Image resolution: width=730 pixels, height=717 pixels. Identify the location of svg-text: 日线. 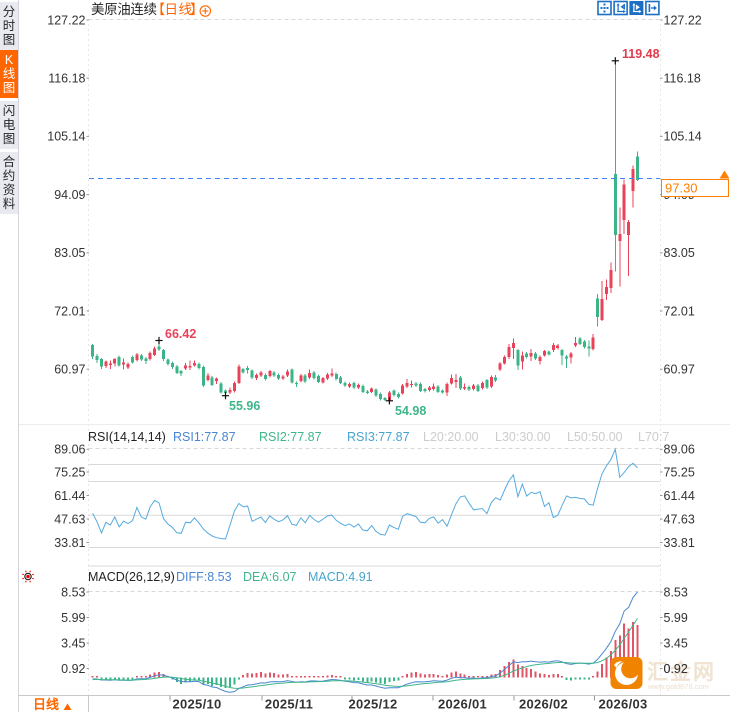
(46, 704).